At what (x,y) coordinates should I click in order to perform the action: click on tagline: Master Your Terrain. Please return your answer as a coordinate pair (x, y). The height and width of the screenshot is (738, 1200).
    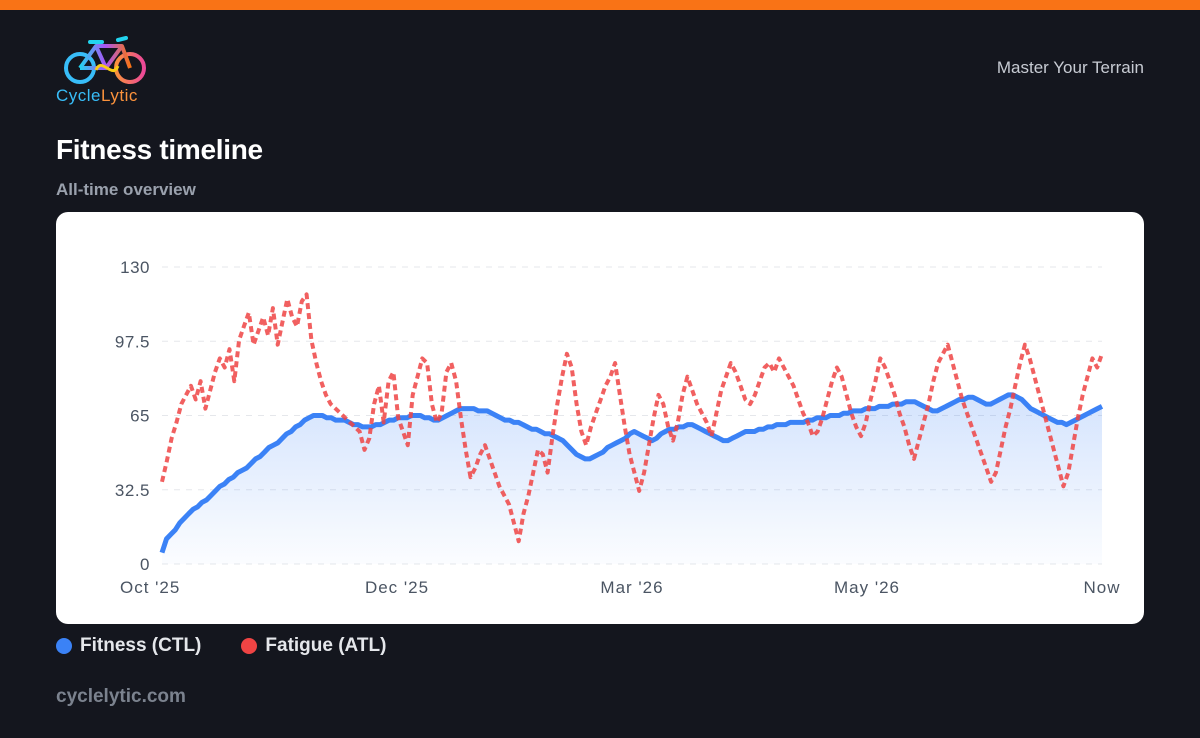
    Looking at the image, I should click on (1070, 67).